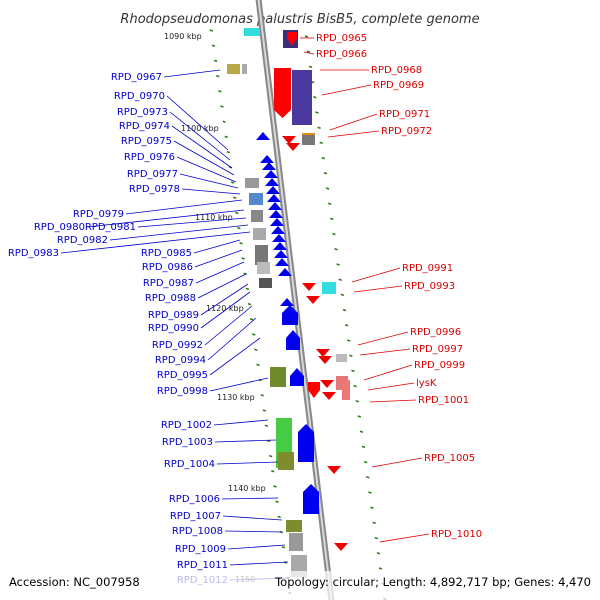 The image size is (600, 600). Describe the element at coordinates (449, 458) in the screenshot. I see `gene-label-rpd-1005: RPD_1005` at that location.